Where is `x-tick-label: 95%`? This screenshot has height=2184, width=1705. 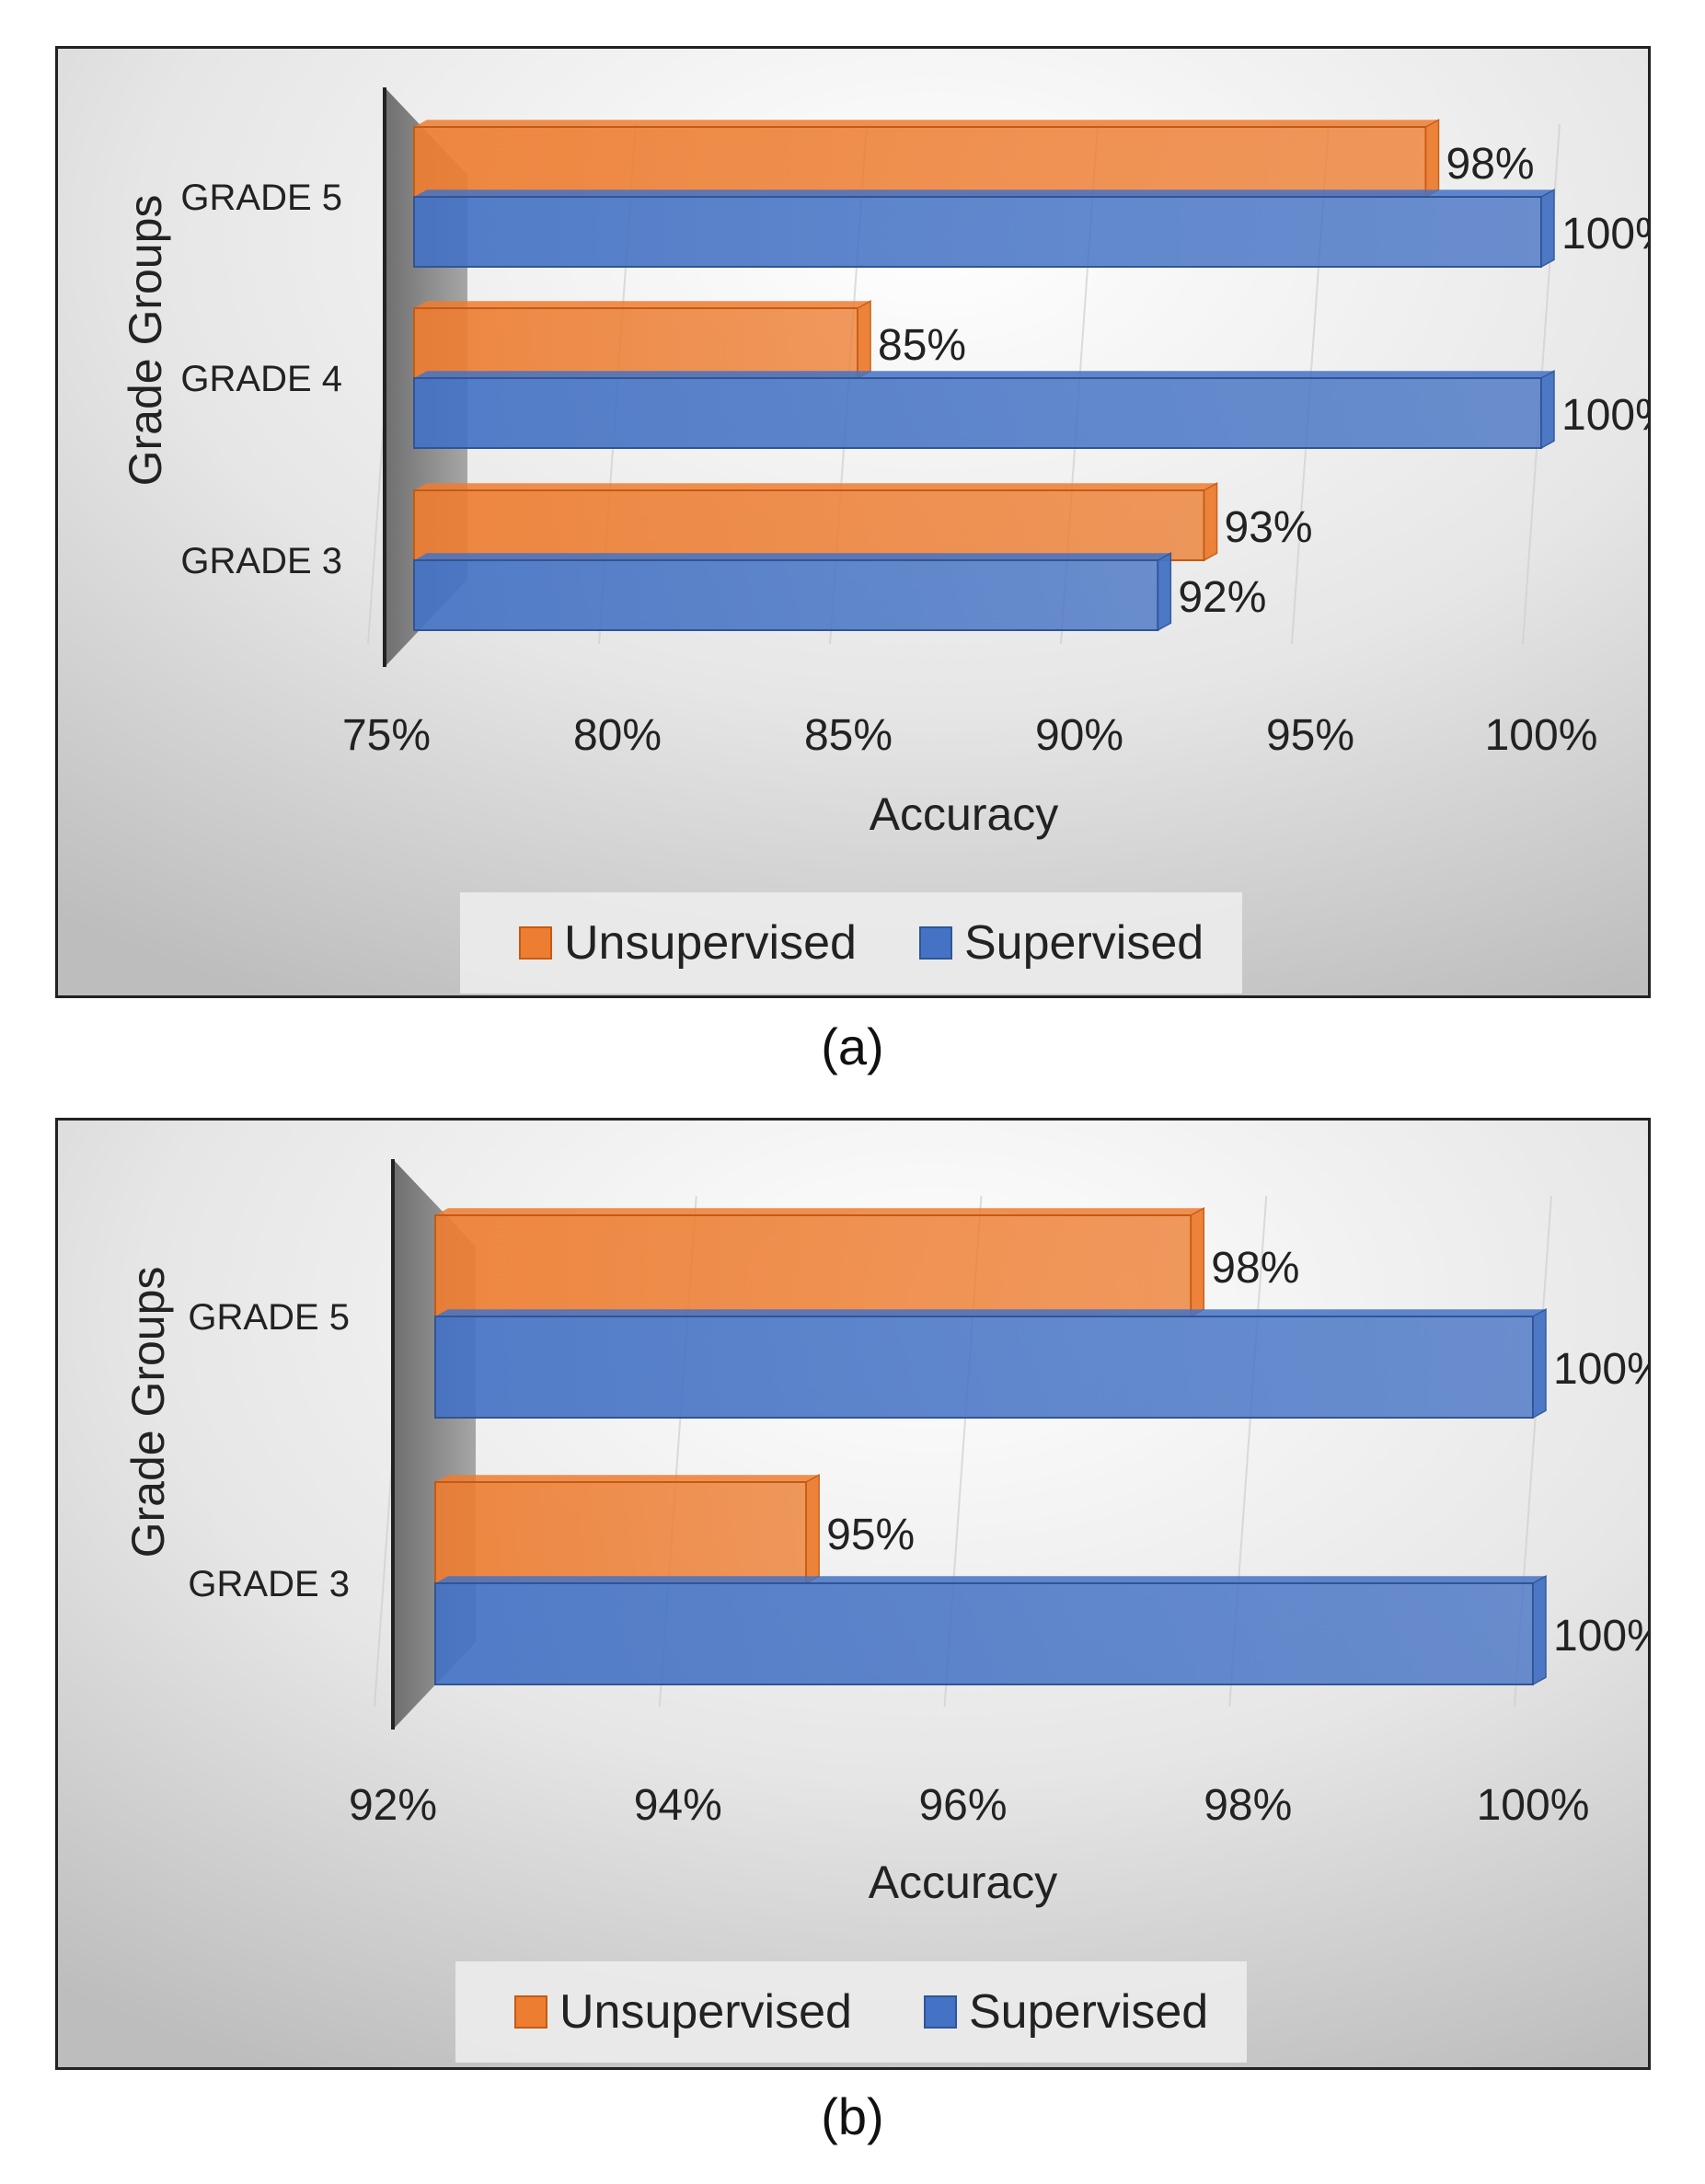
x-tick-label: 95% is located at coordinates (1310, 735).